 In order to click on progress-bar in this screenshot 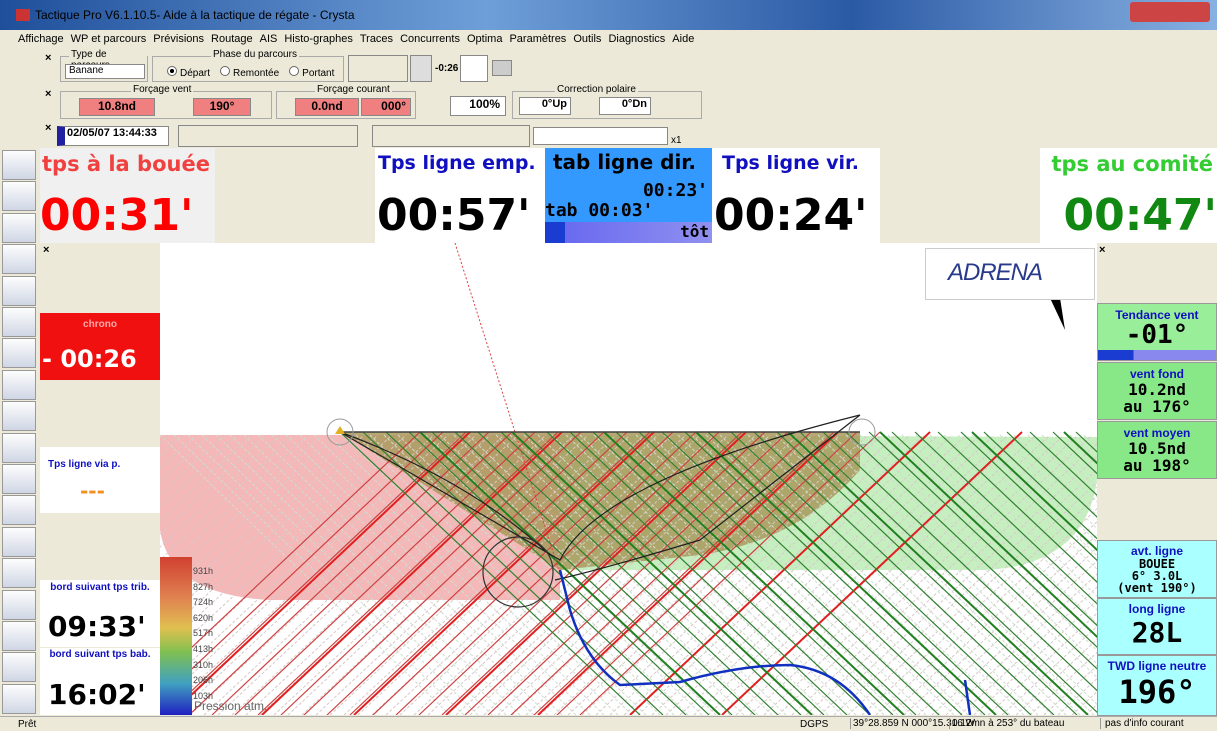, I will do `click(628, 232)`.